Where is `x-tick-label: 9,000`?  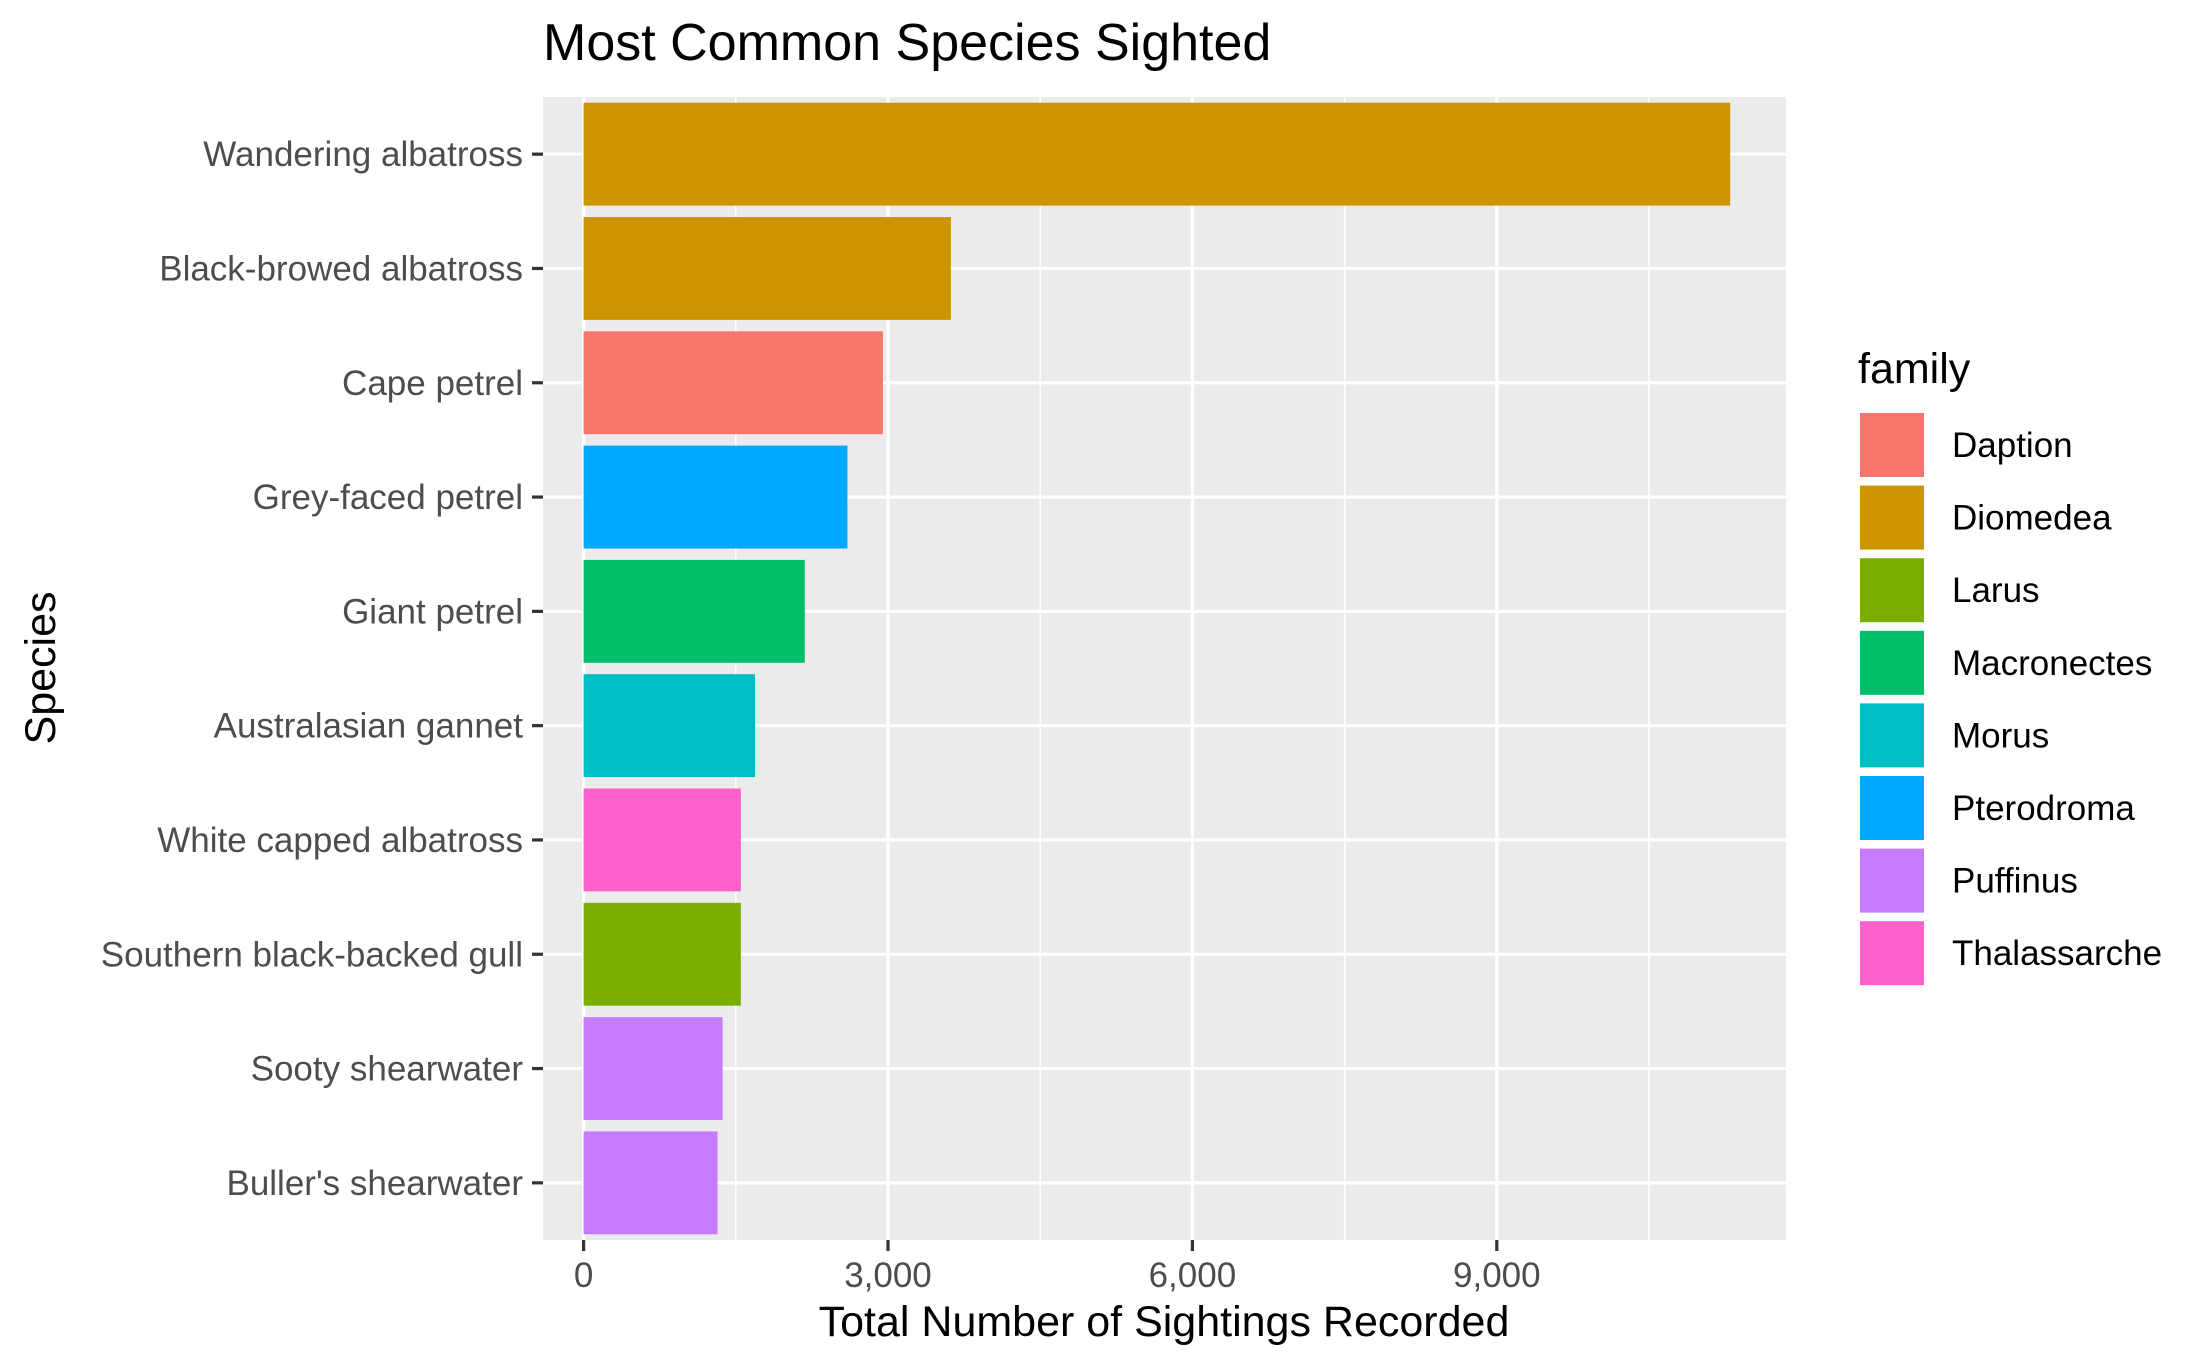
x-tick-label: 9,000 is located at coordinates (1497, 1275).